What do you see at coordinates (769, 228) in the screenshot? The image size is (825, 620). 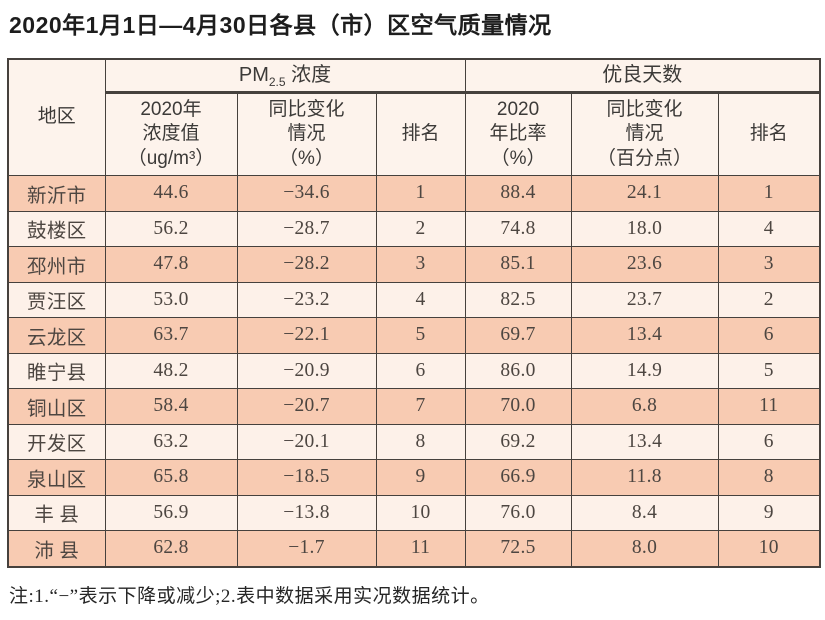 I see `cell-good-rank: 4` at bounding box center [769, 228].